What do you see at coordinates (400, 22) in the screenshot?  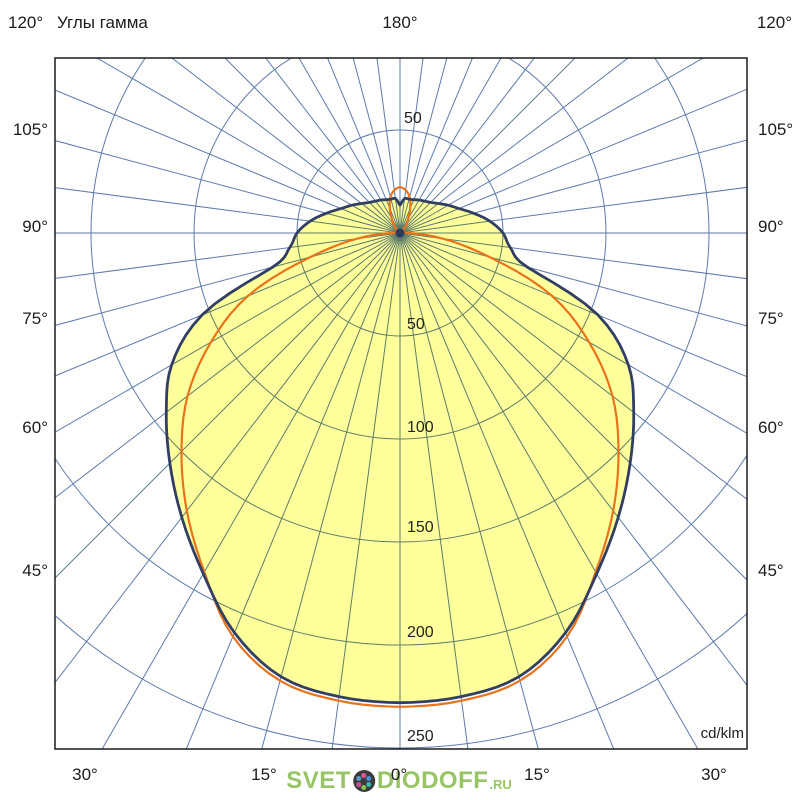 I see `gamma-angle-label-180: 180°` at bounding box center [400, 22].